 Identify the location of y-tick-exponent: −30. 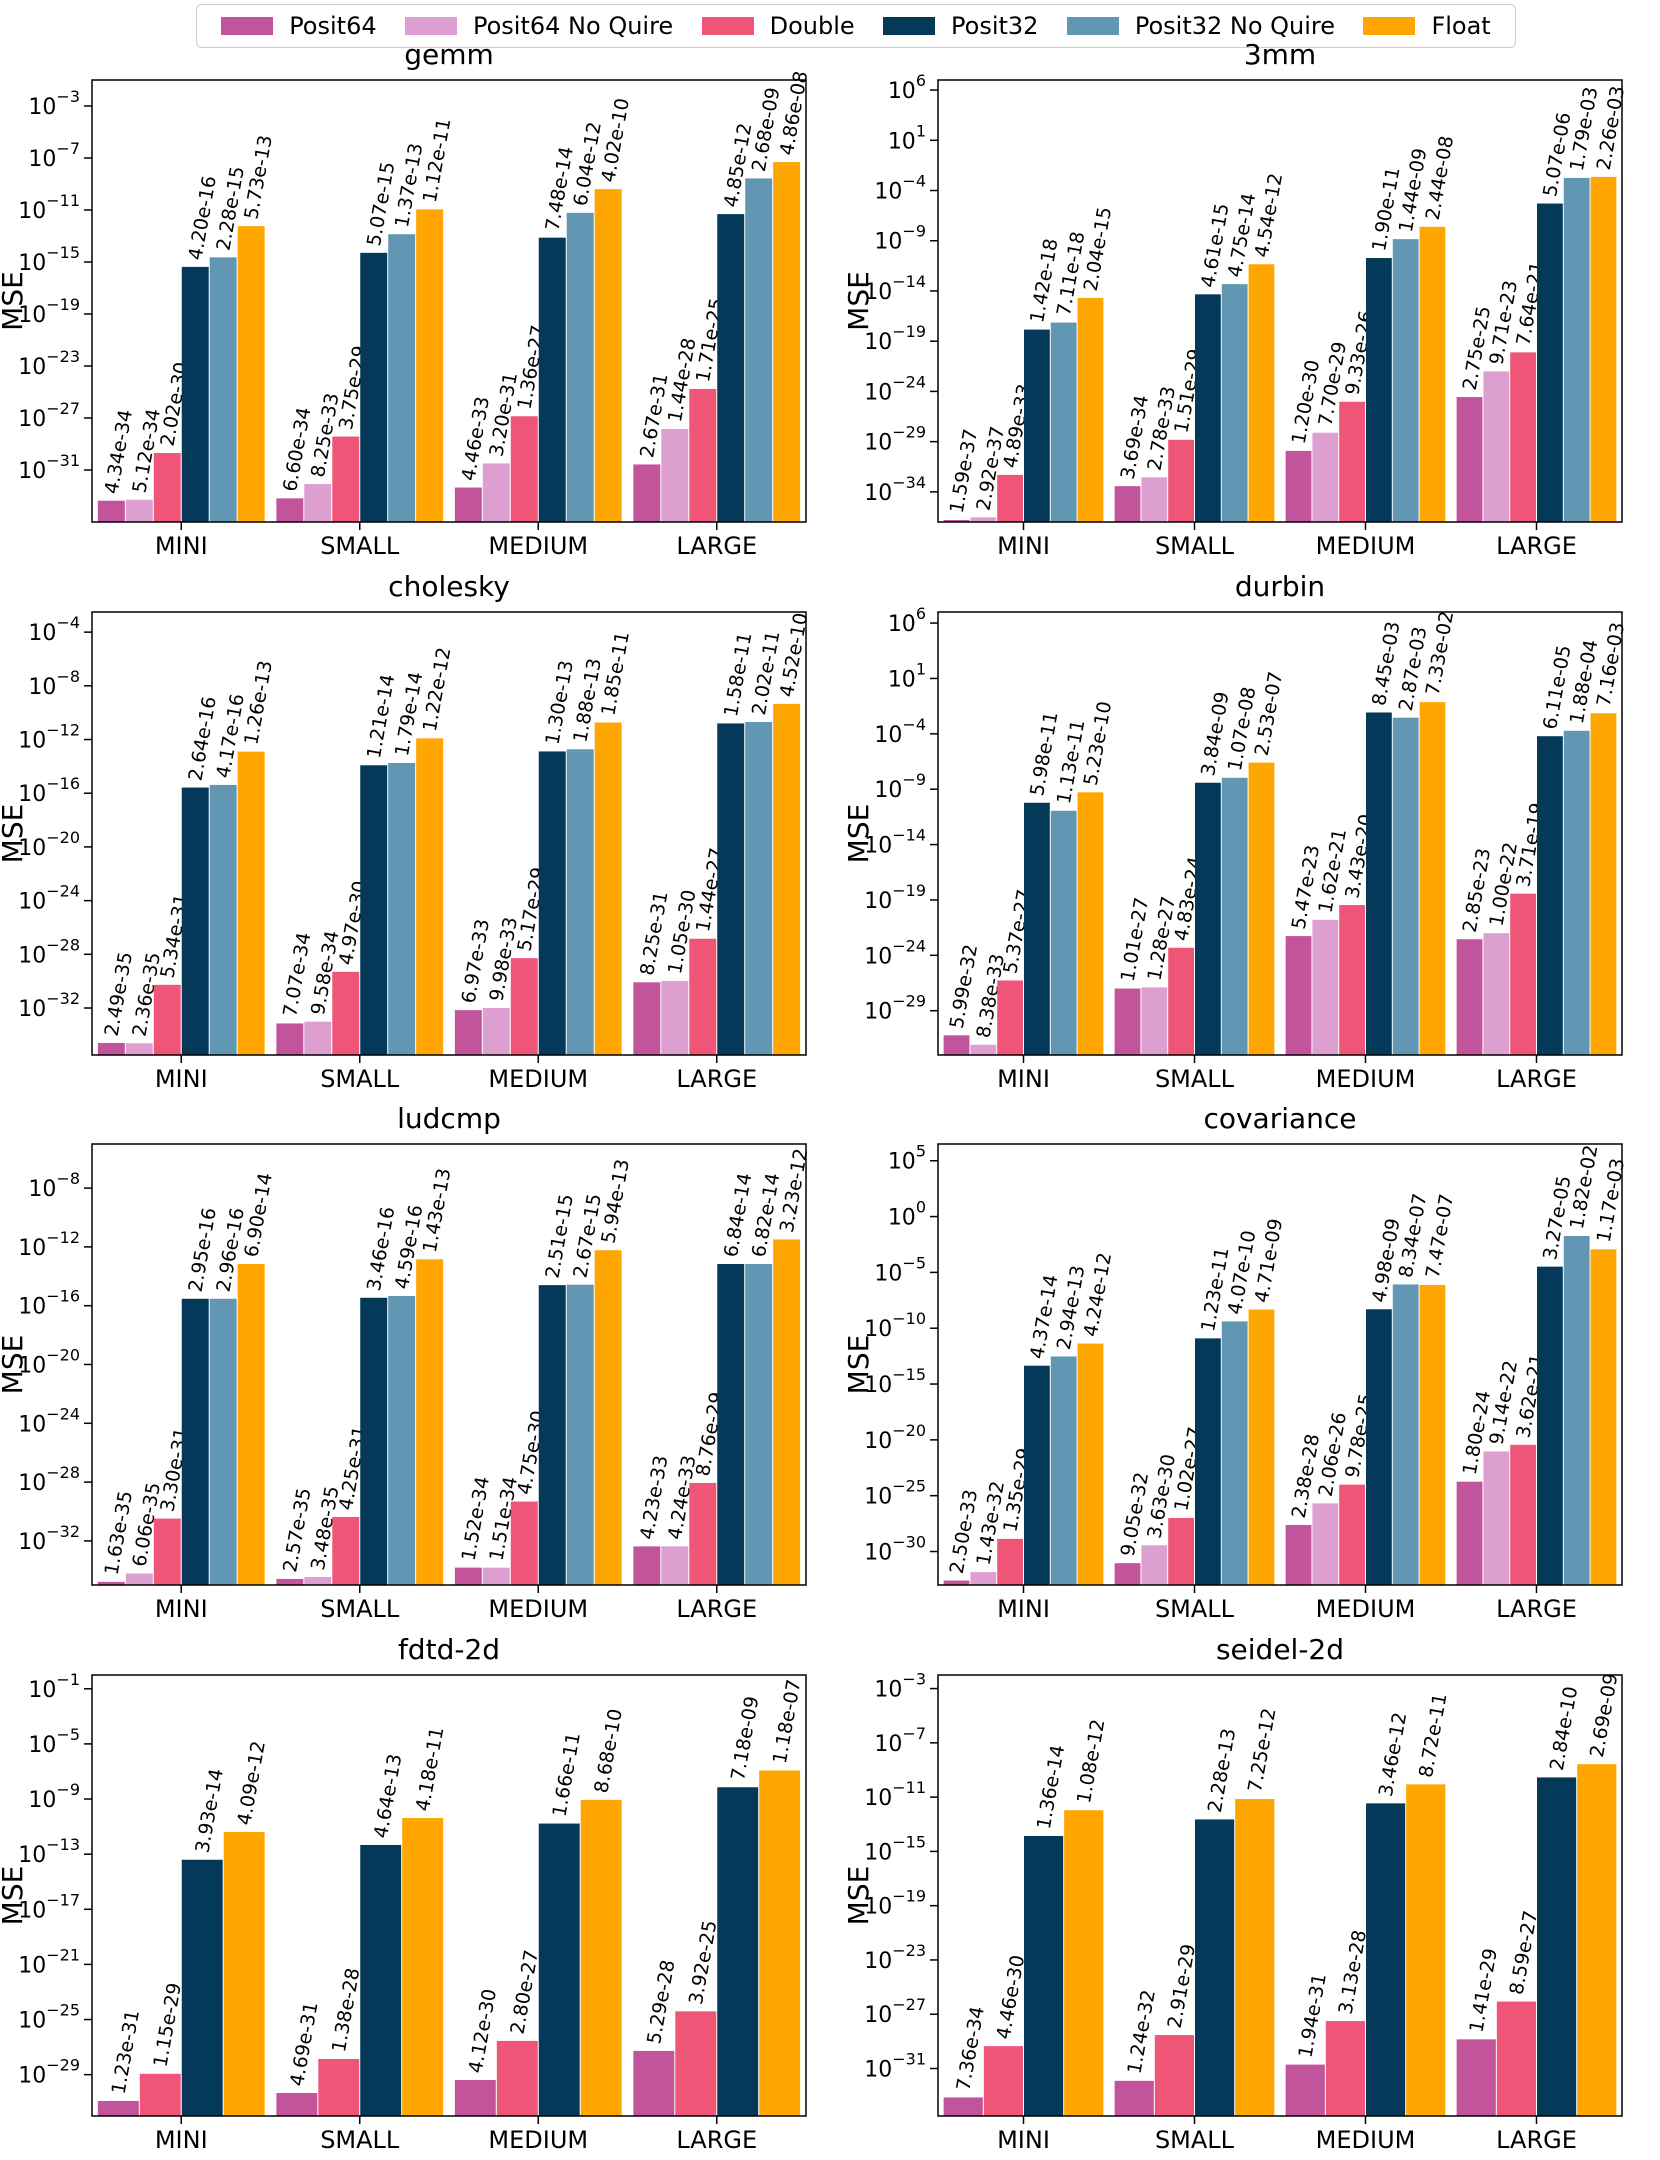
(909, 1542).